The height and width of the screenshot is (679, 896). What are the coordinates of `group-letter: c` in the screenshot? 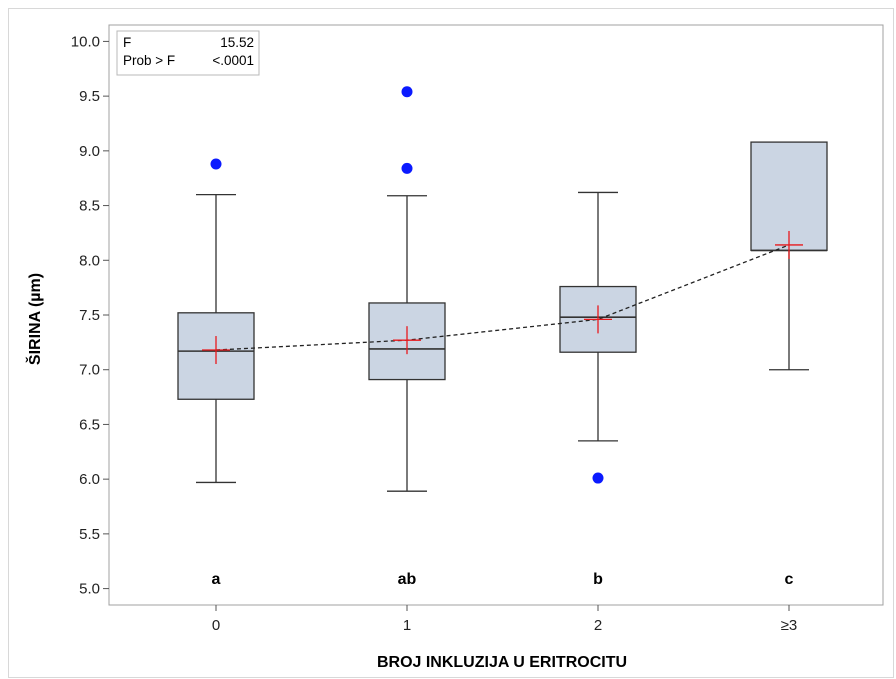 It's located at (789, 579).